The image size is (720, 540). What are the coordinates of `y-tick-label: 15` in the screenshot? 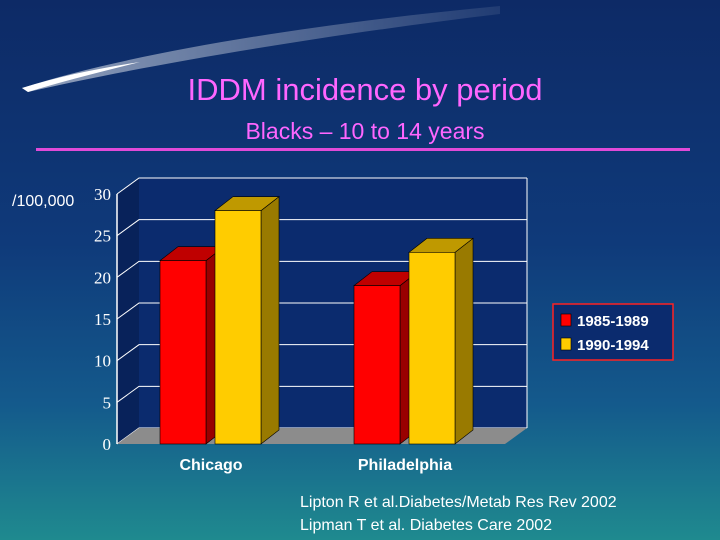 It's located at (102, 319).